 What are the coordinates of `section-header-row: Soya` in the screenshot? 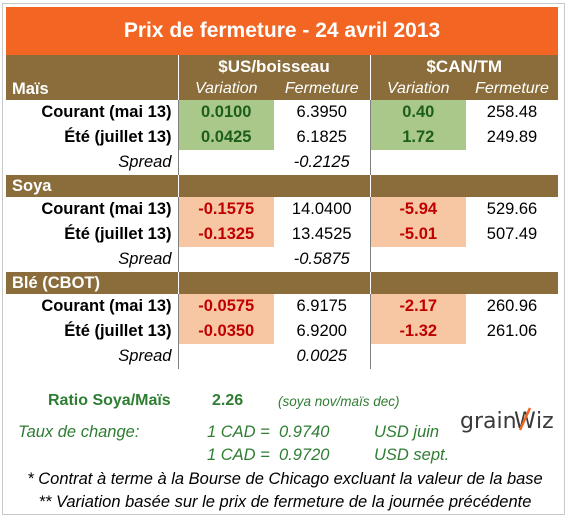 It's located at (282, 186).